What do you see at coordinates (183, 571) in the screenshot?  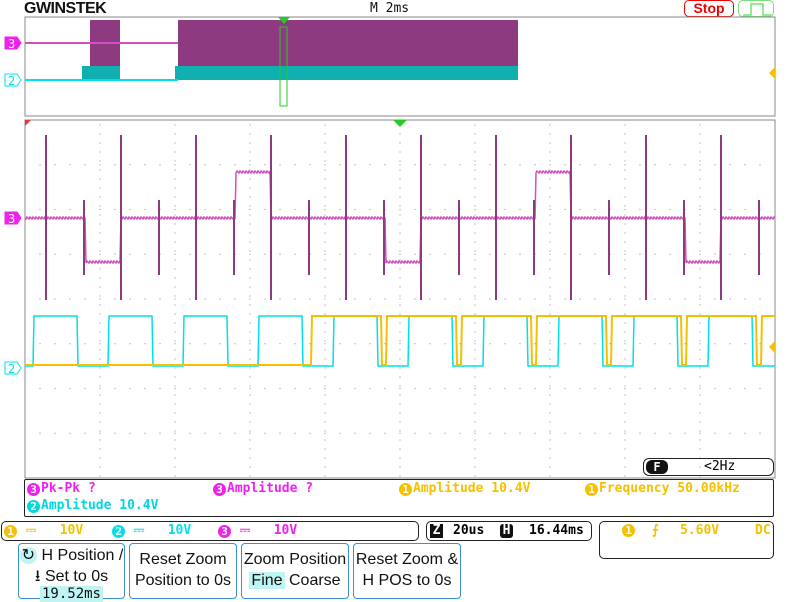 I see `reset-zoom-position-softkey: Reset Zoom Position to 0s` at bounding box center [183, 571].